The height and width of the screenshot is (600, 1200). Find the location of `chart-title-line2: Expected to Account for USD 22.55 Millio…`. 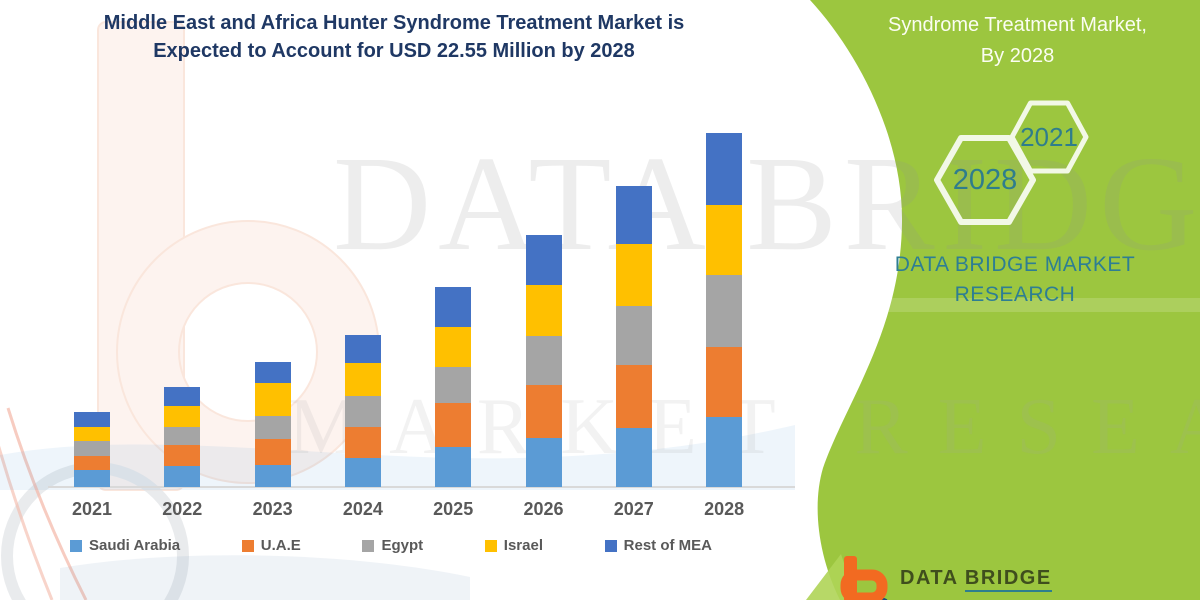

chart-title-line2: Expected to Account for USD 22.55 Millio… is located at coordinates (394, 51).